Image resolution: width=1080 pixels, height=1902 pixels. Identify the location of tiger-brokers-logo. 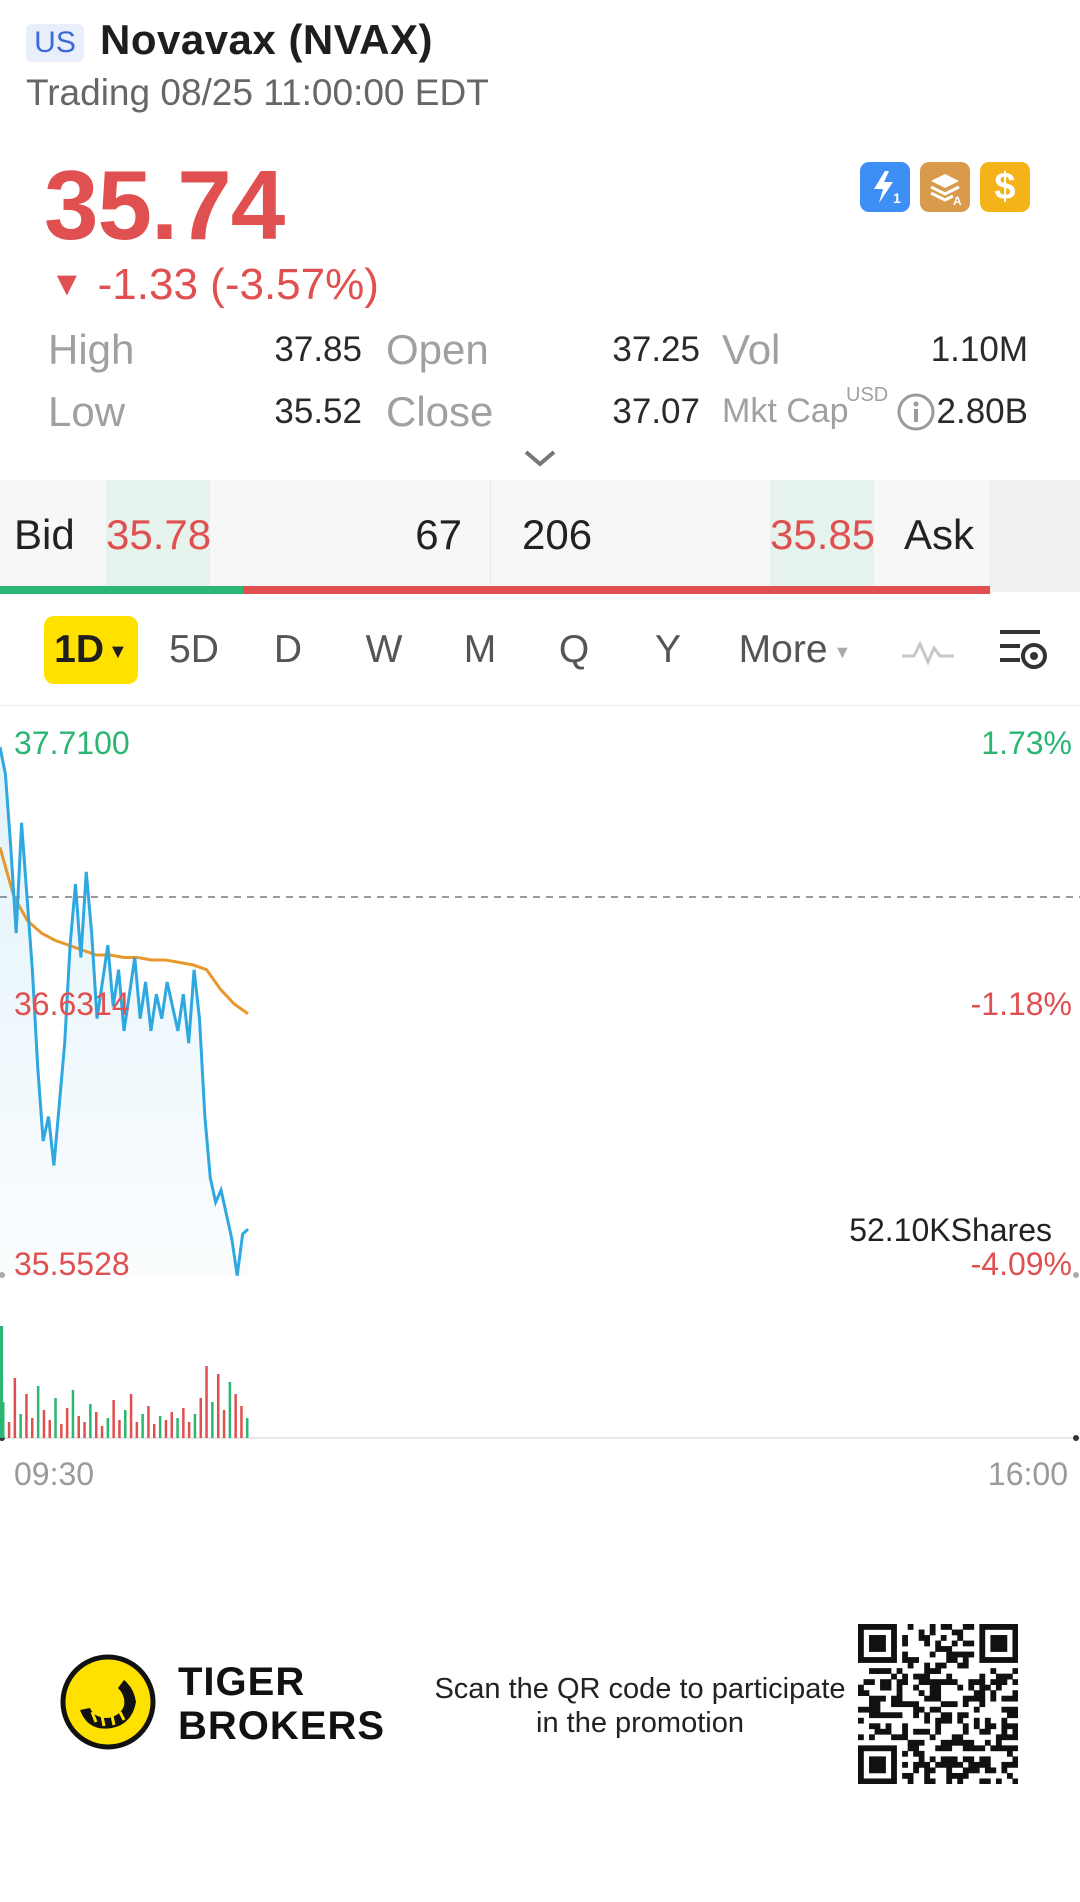
(108, 1702).